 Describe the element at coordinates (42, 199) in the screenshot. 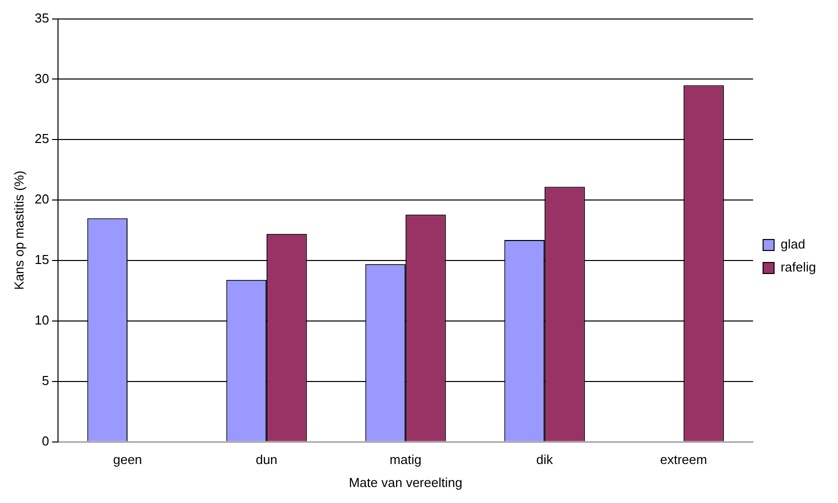

I see `y-tick-label: 20` at that location.